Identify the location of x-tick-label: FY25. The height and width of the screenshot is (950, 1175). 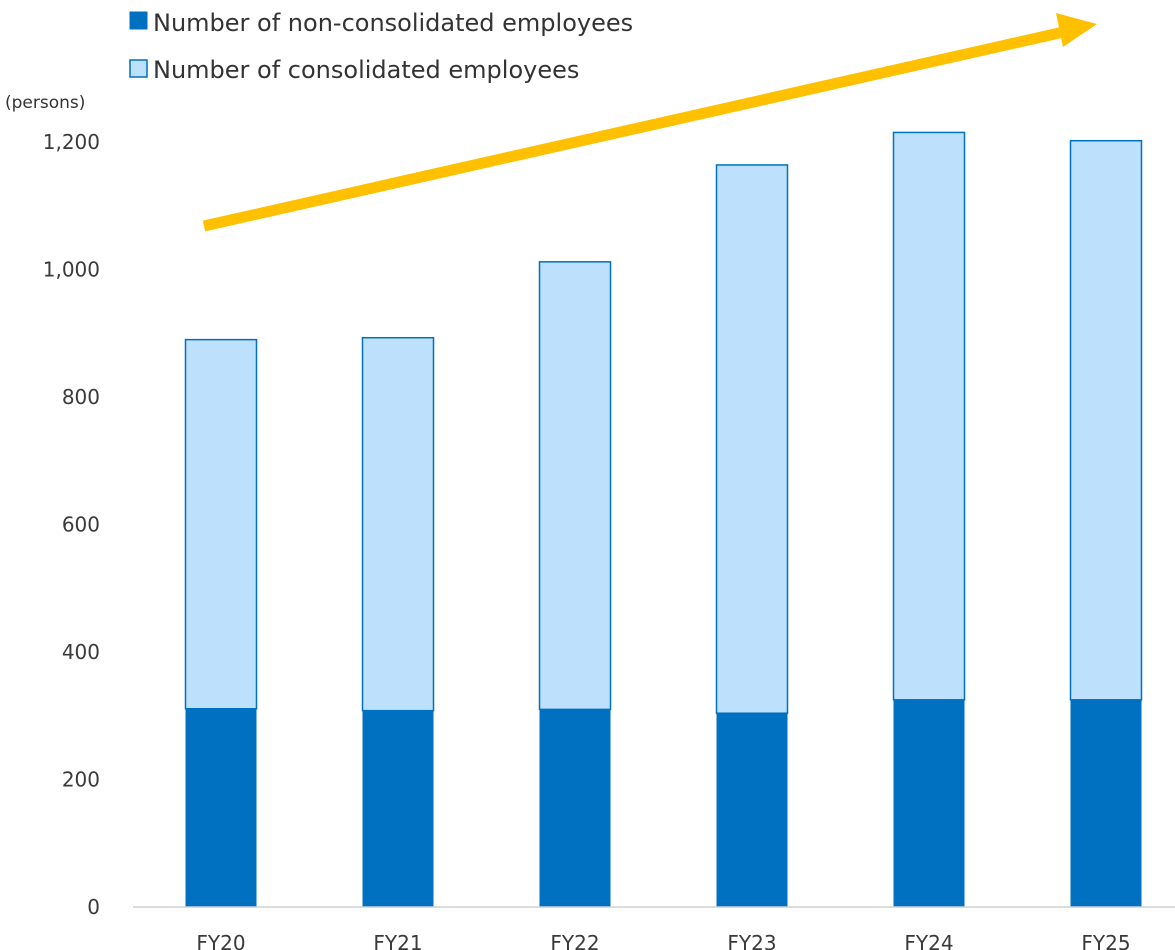
(1105, 940).